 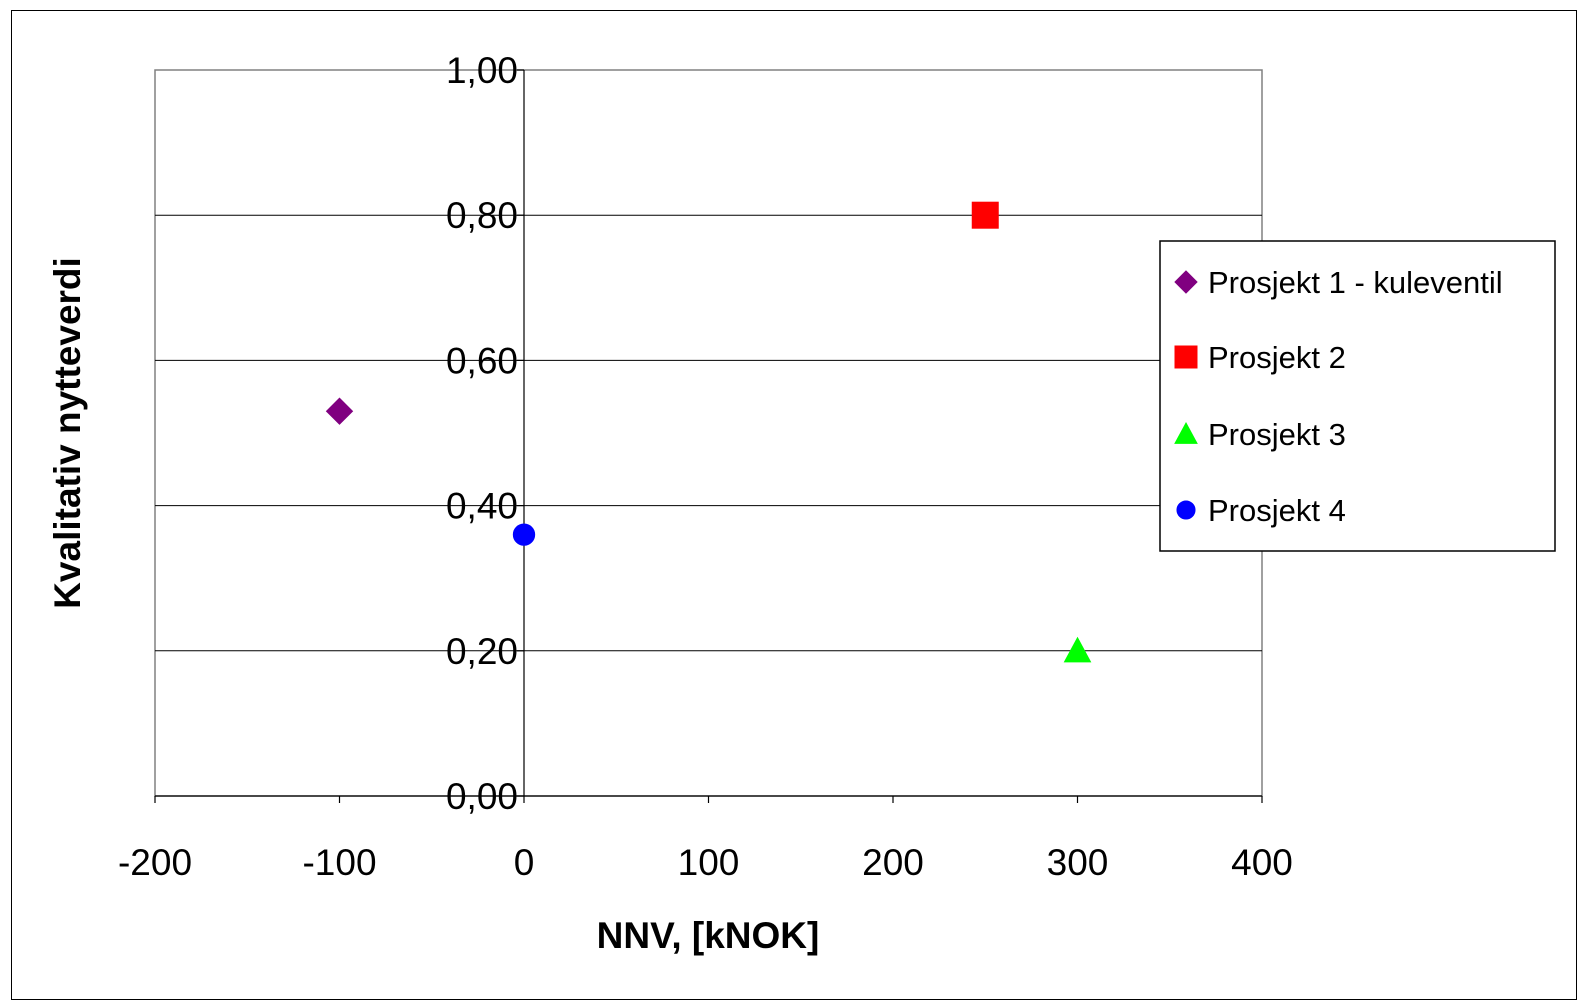 What do you see at coordinates (1186, 357) in the screenshot?
I see `legend-square-icon` at bounding box center [1186, 357].